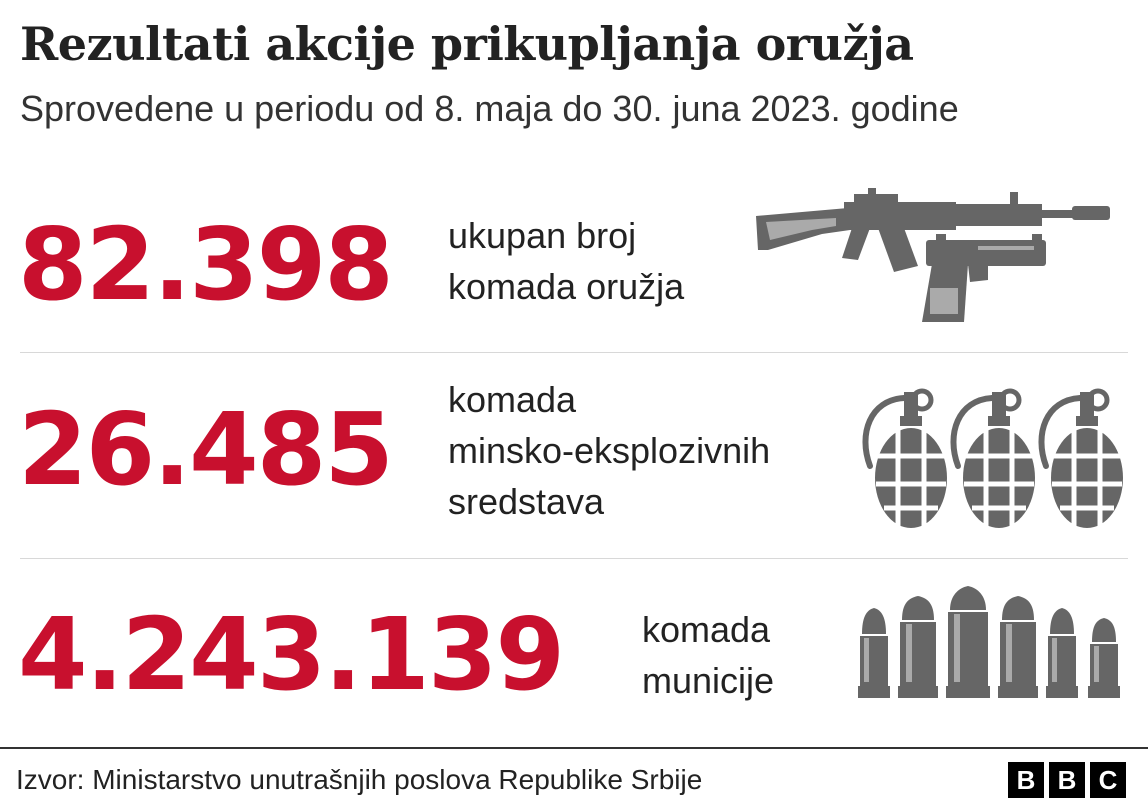  What do you see at coordinates (526, 501) in the screenshot?
I see `stat-desc-line: sredstava` at bounding box center [526, 501].